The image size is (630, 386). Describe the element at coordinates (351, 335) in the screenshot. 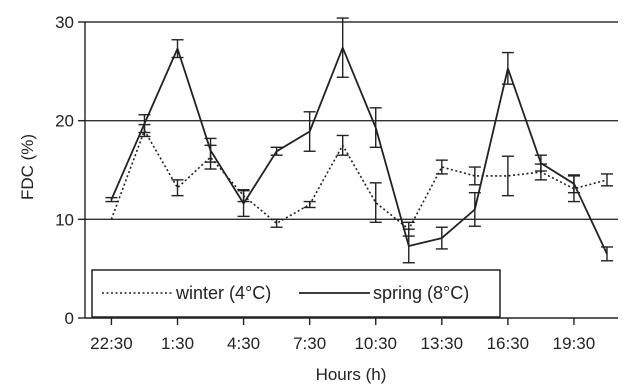

I see `x-axis: 22:30 1:30 4:30 7:30 10:30 13:30 16:30 19:30` at that location.